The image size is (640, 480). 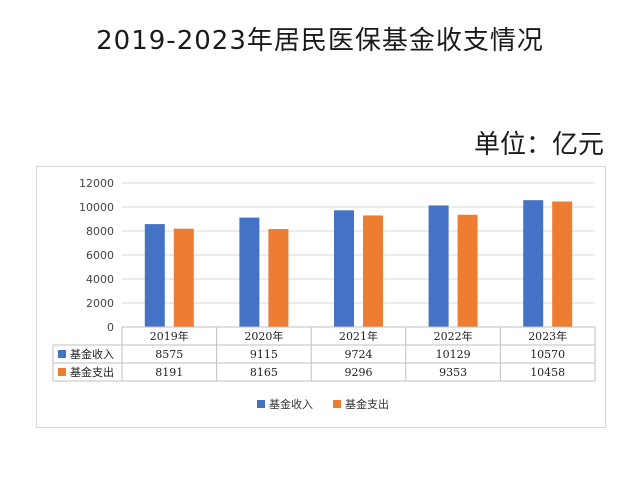 I want to click on data-value-label: 9115, so click(x=264, y=354).